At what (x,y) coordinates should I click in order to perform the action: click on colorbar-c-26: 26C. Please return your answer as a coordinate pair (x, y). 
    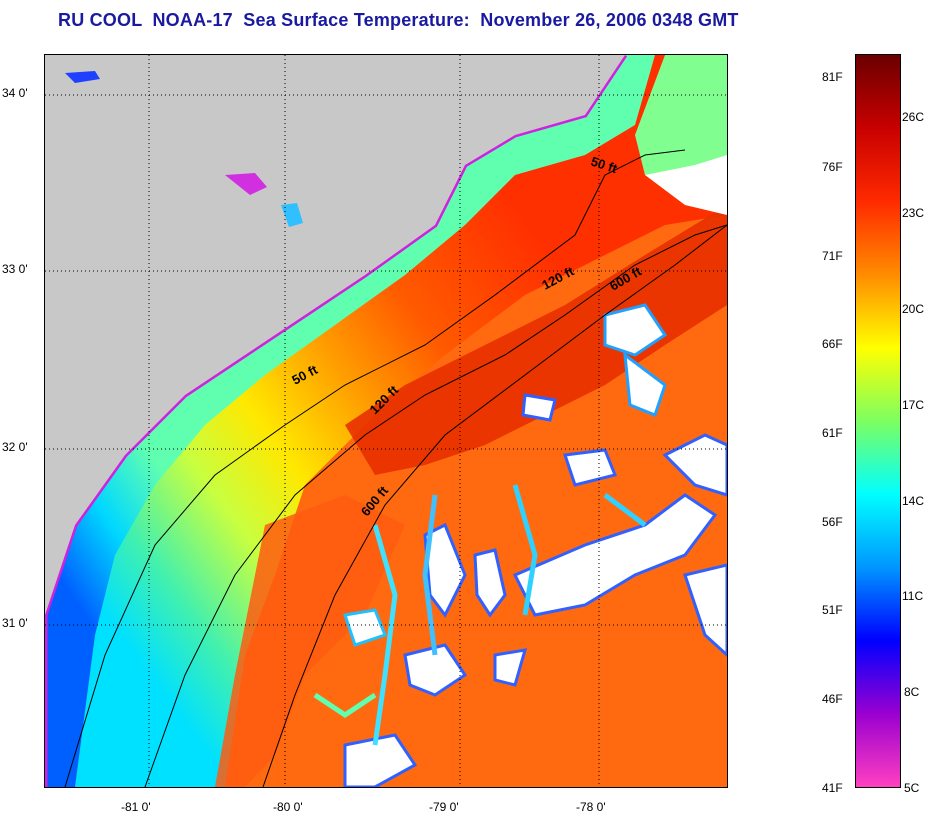
    Looking at the image, I should click on (913, 117).